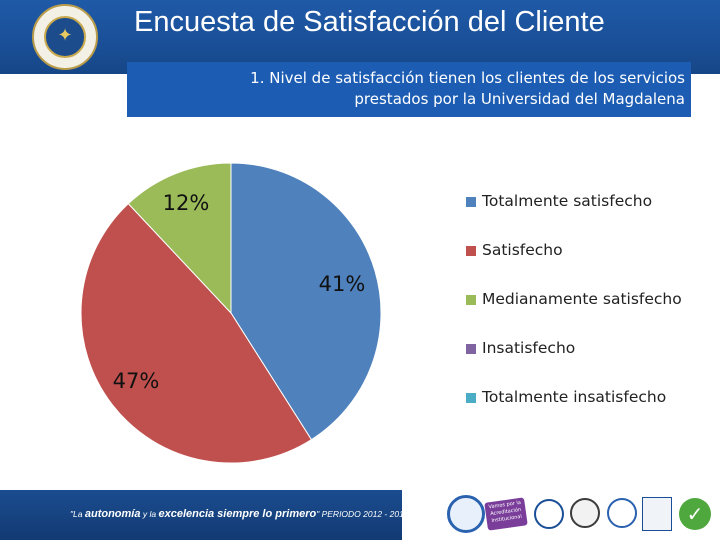 This screenshot has width=720, height=540. What do you see at coordinates (466, 514) in the screenshot?
I see `university-seal-badge` at bounding box center [466, 514].